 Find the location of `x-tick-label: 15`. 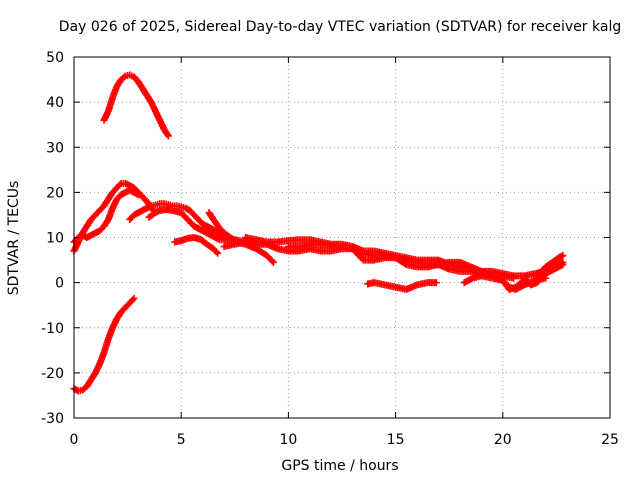

x-tick-label: 15 is located at coordinates (396, 440).